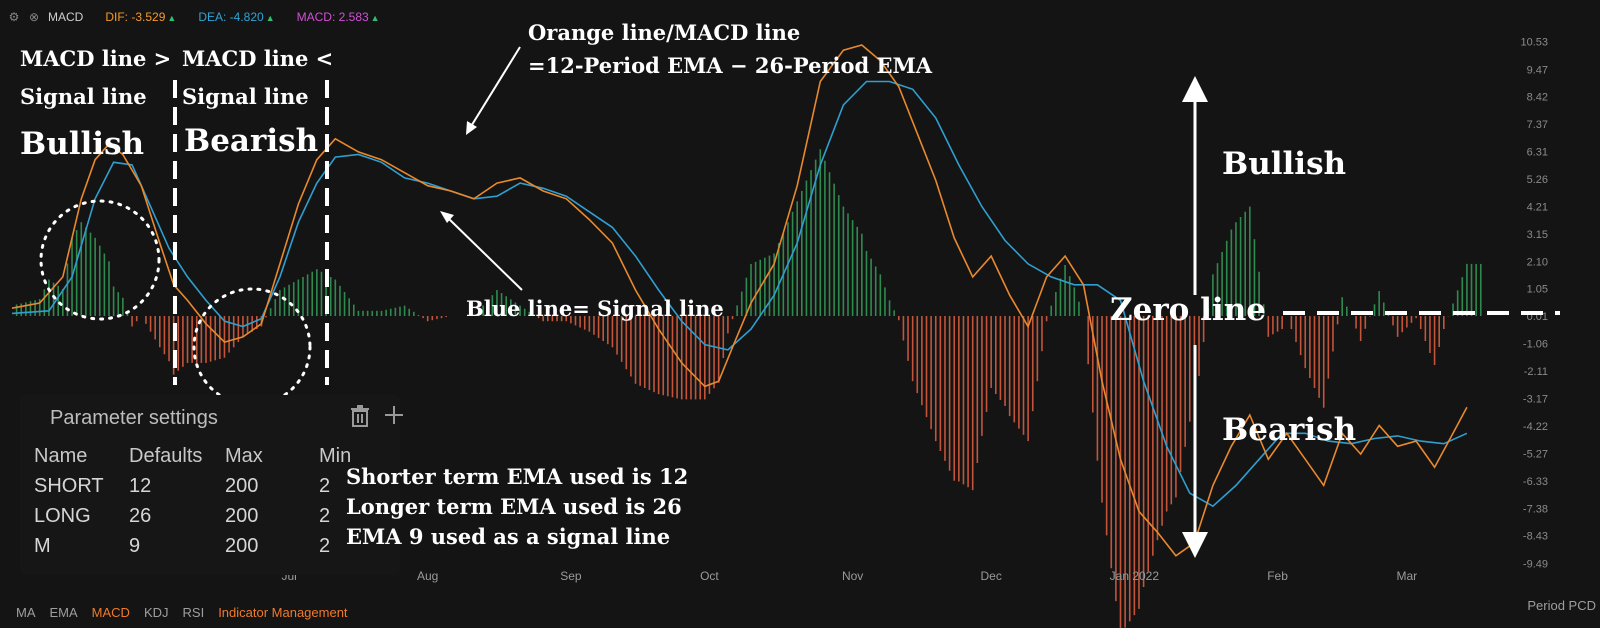 The height and width of the screenshot is (628, 1600). Describe the element at coordinates (257, 78) in the screenshot. I see `macd-lt-annotation: MACD line < Signal line` at that location.